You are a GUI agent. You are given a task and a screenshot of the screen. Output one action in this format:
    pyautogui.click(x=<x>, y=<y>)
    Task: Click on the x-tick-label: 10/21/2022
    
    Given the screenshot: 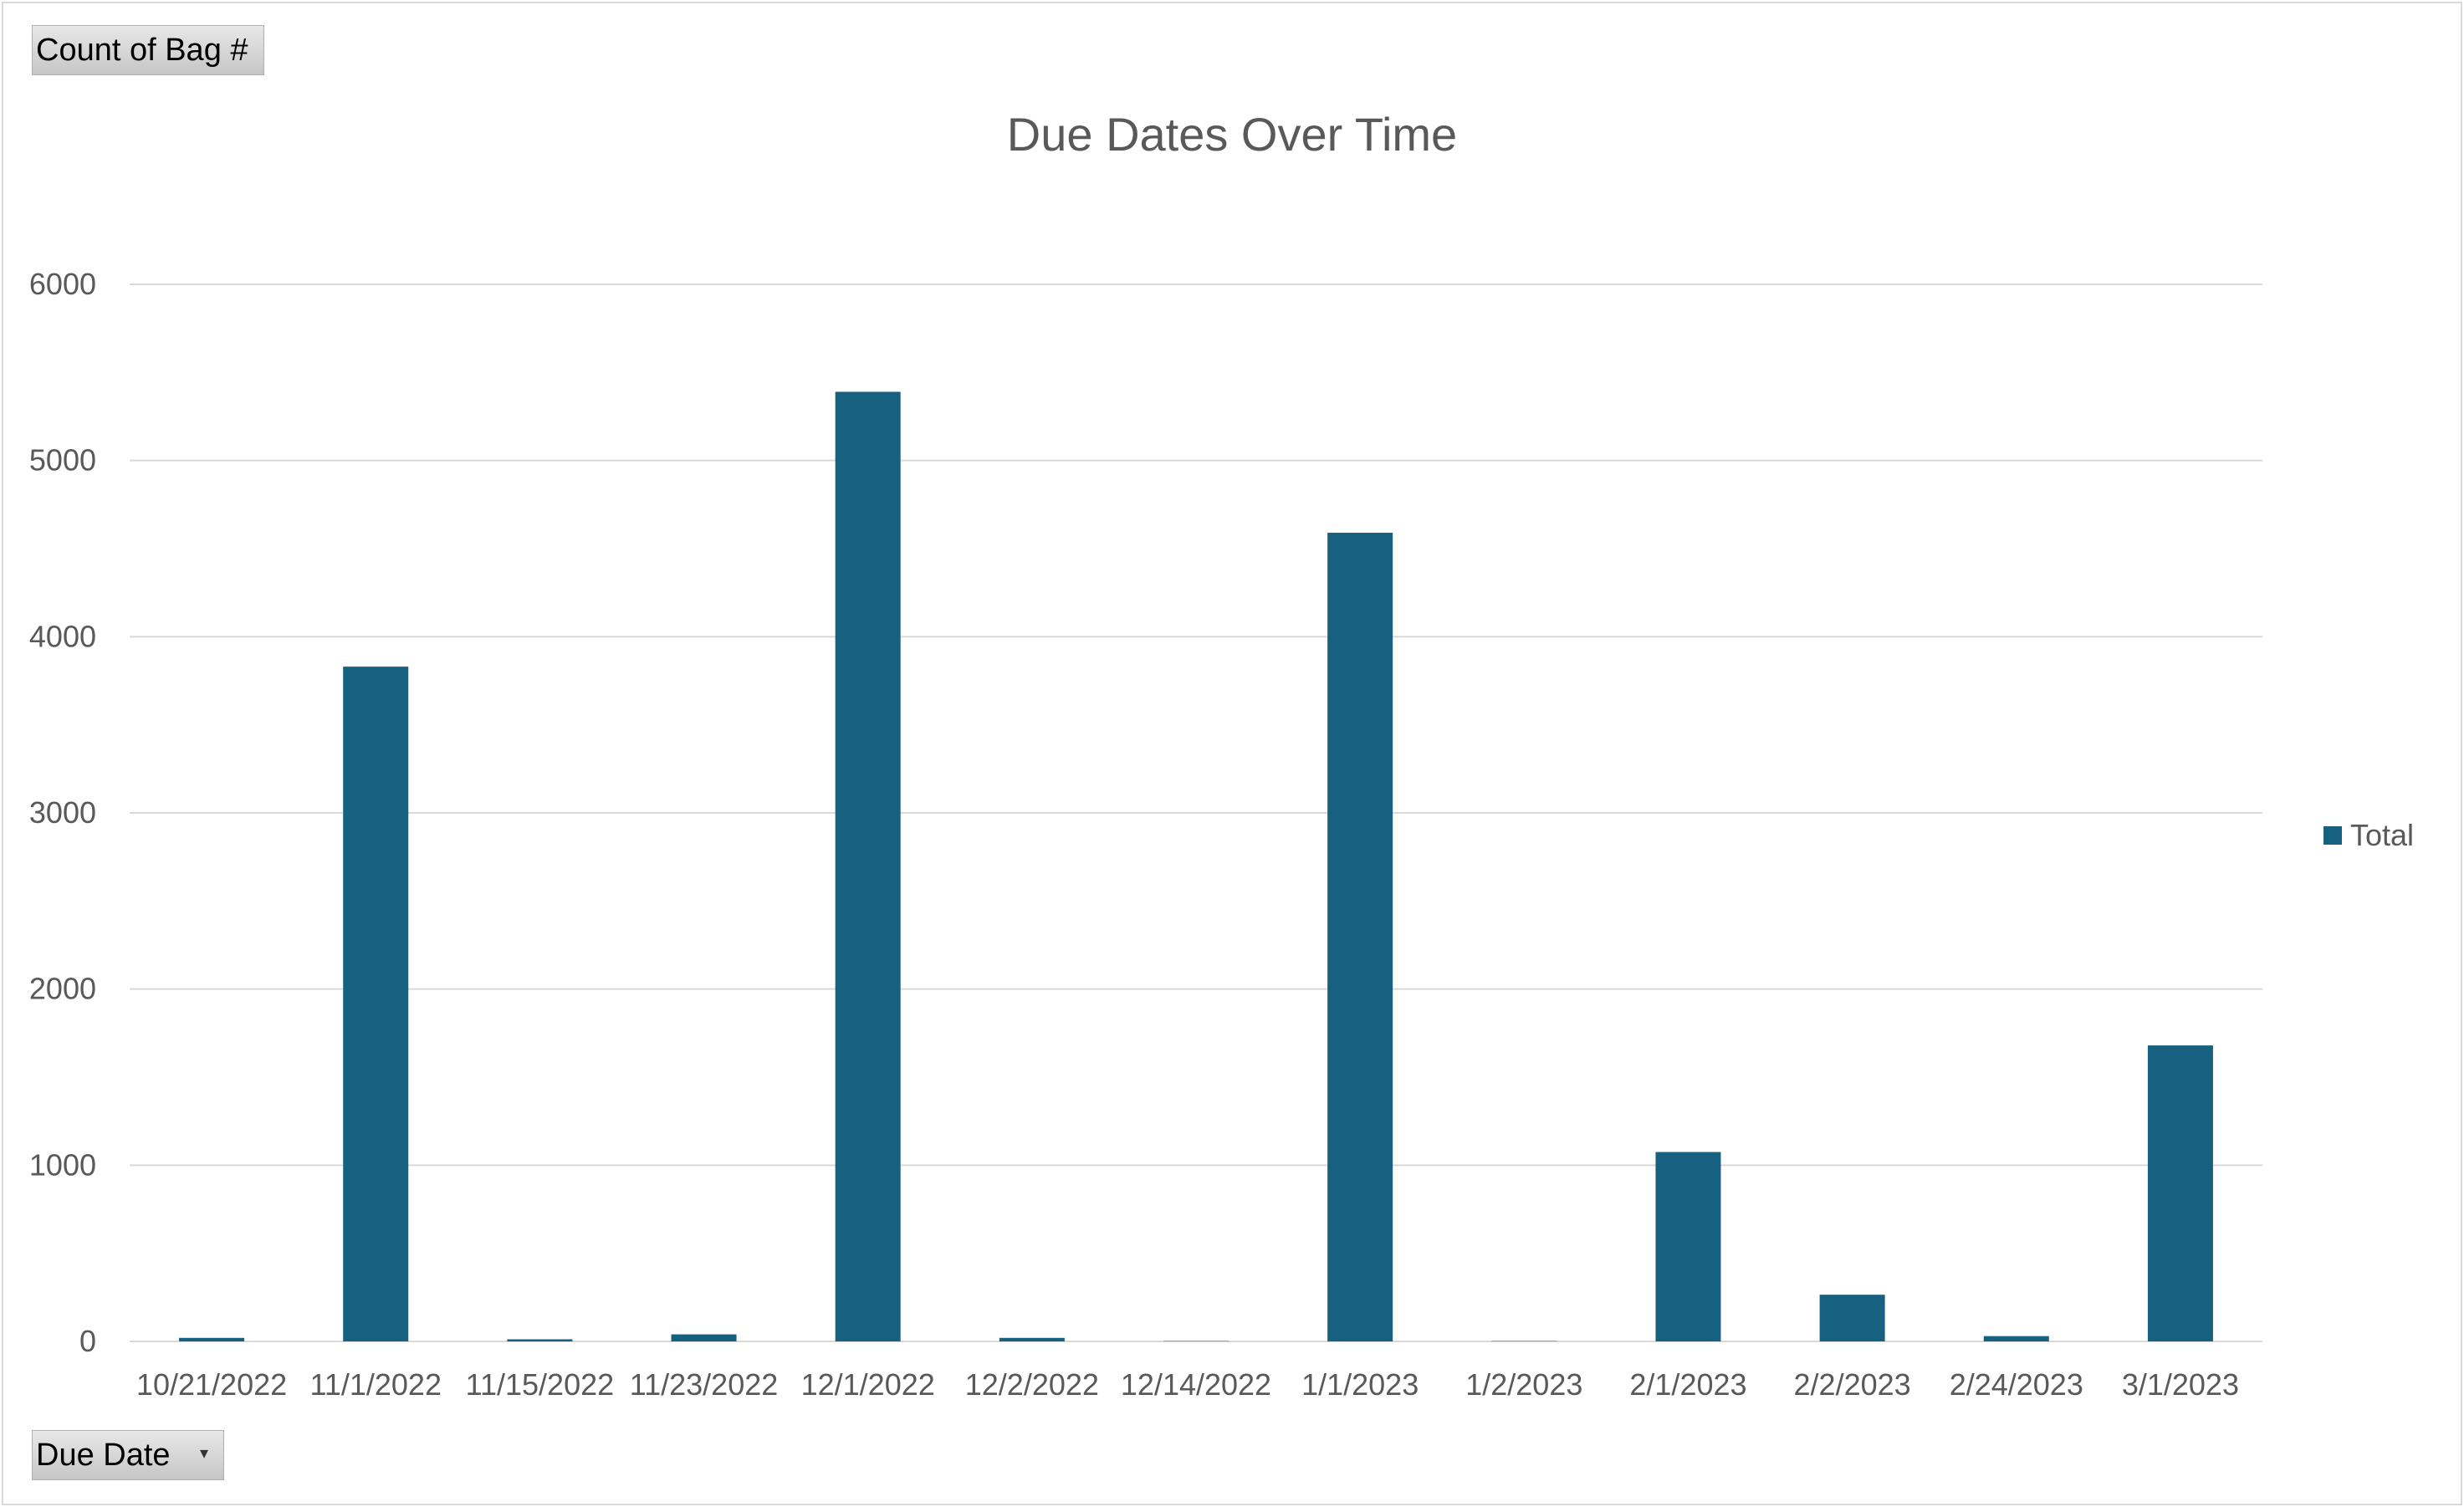 What is the action you would take?
    pyautogui.click(x=212, y=1384)
    